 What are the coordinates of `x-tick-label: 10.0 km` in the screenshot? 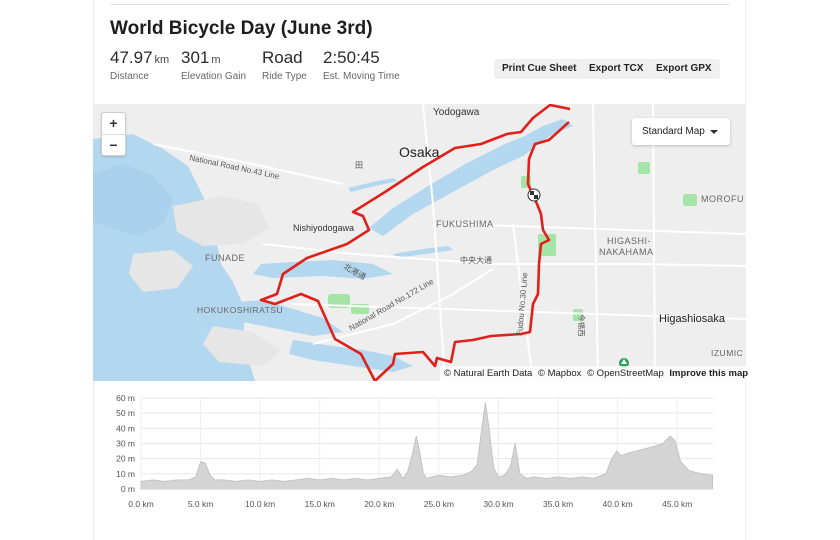 It's located at (260, 504).